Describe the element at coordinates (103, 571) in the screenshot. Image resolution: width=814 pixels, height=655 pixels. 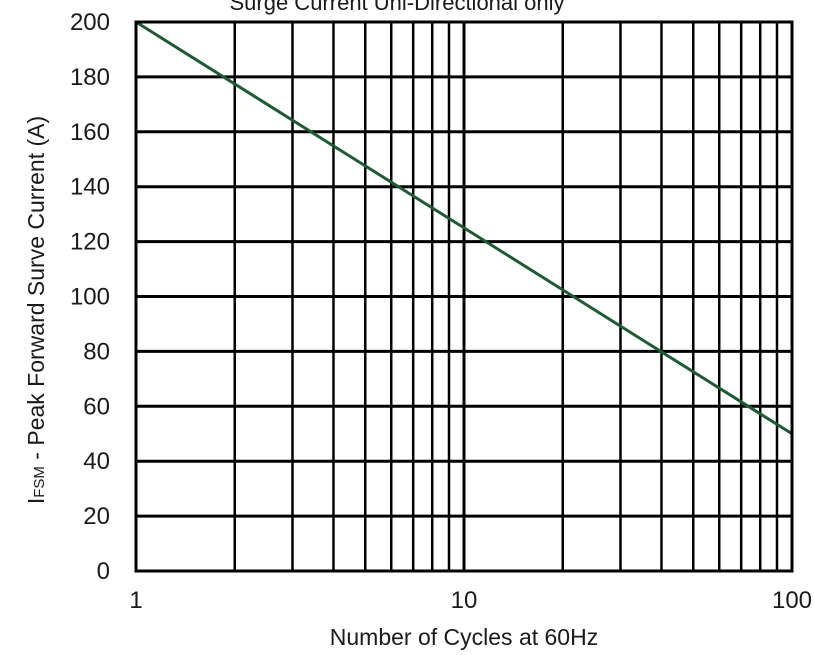
I see `y-tick-label: 0` at that location.